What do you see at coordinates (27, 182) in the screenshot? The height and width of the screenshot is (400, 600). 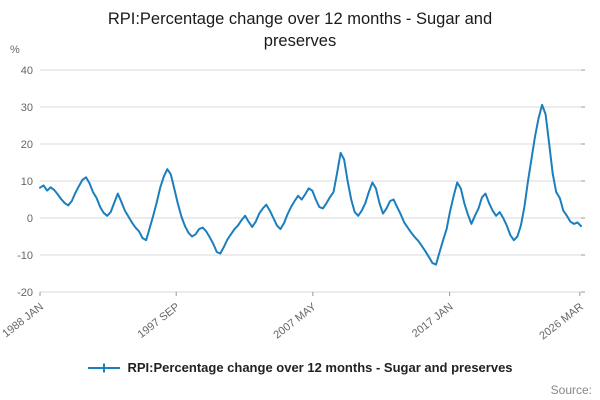 I see `y-tick-label: 10` at bounding box center [27, 182].